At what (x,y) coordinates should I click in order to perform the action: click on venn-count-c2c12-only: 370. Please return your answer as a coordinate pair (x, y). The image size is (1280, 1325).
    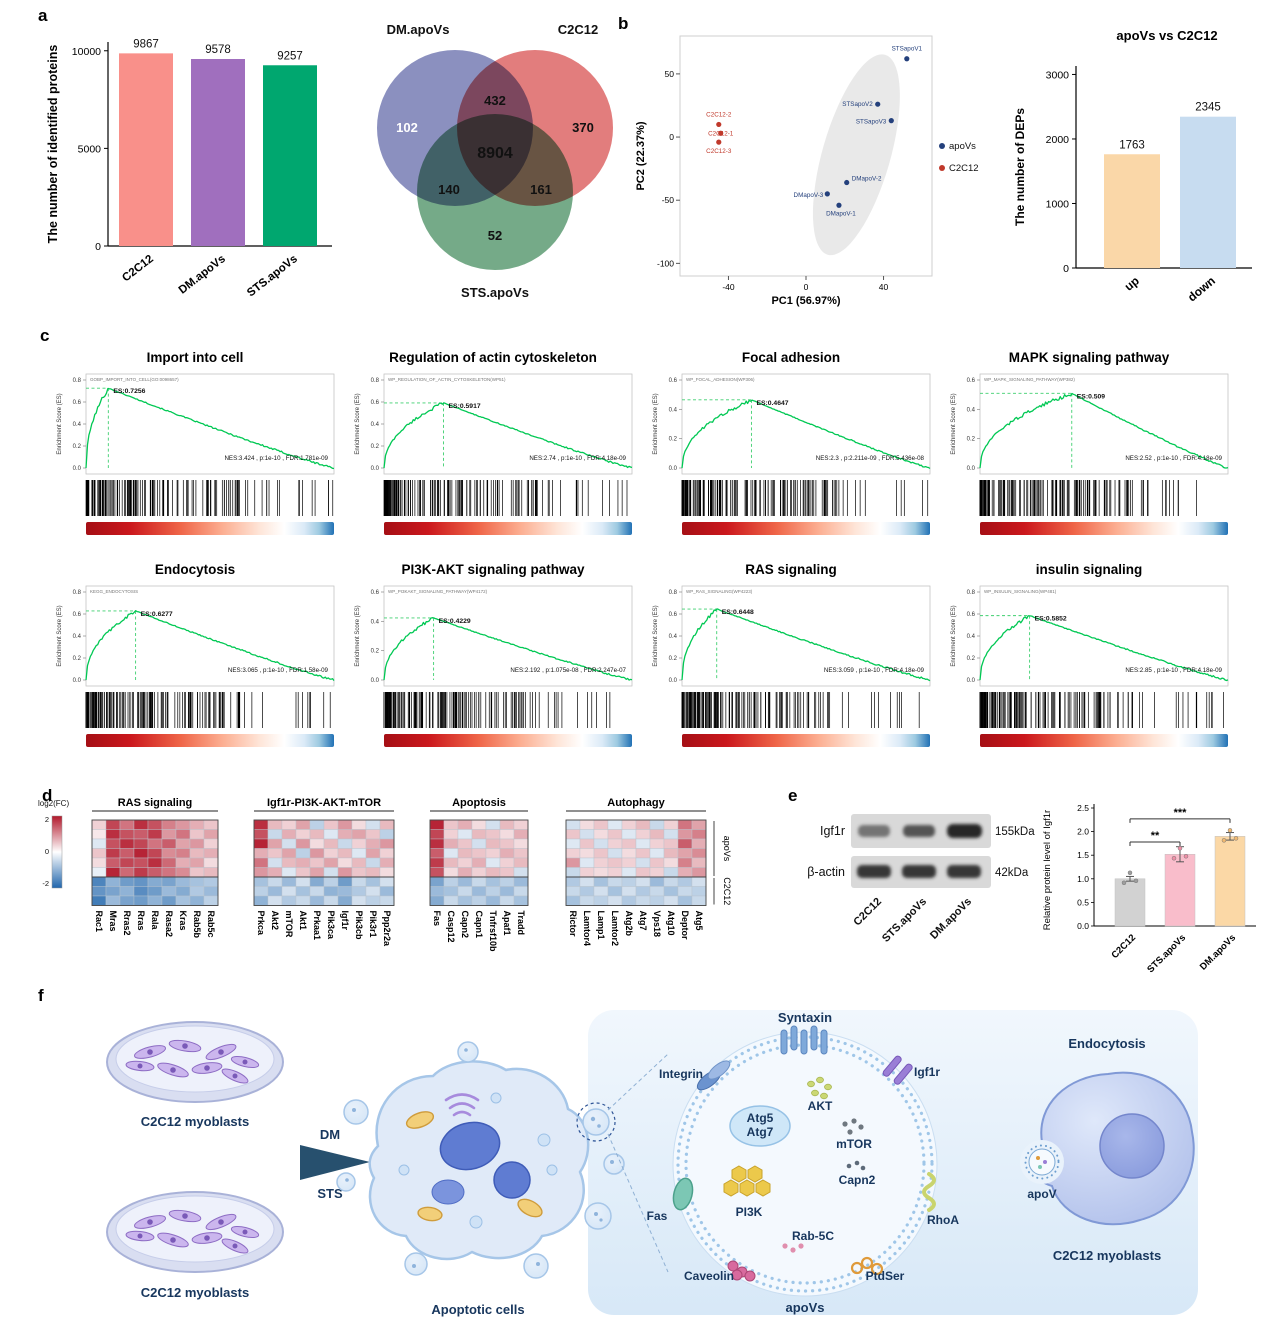
    Looking at the image, I should click on (583, 127).